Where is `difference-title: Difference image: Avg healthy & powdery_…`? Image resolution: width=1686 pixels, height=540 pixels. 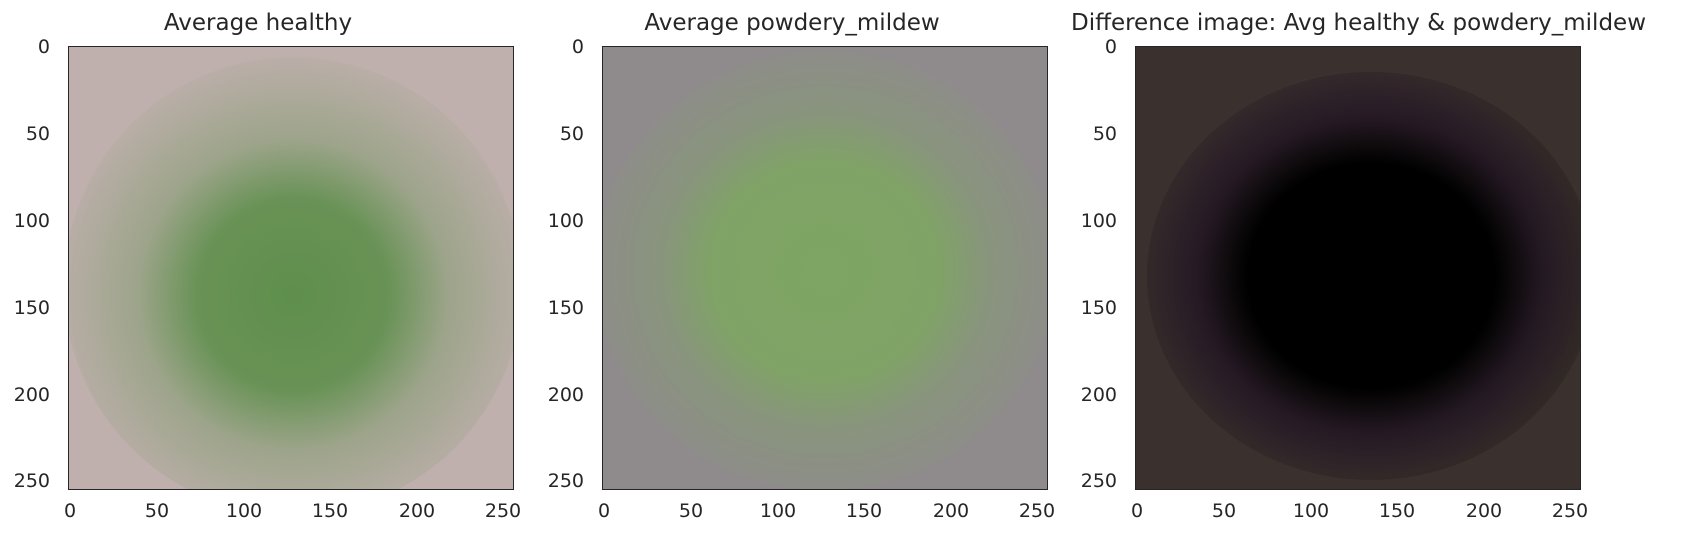
difference-title: Difference image: Avg healthy & powdery_… is located at coordinates (1359, 23).